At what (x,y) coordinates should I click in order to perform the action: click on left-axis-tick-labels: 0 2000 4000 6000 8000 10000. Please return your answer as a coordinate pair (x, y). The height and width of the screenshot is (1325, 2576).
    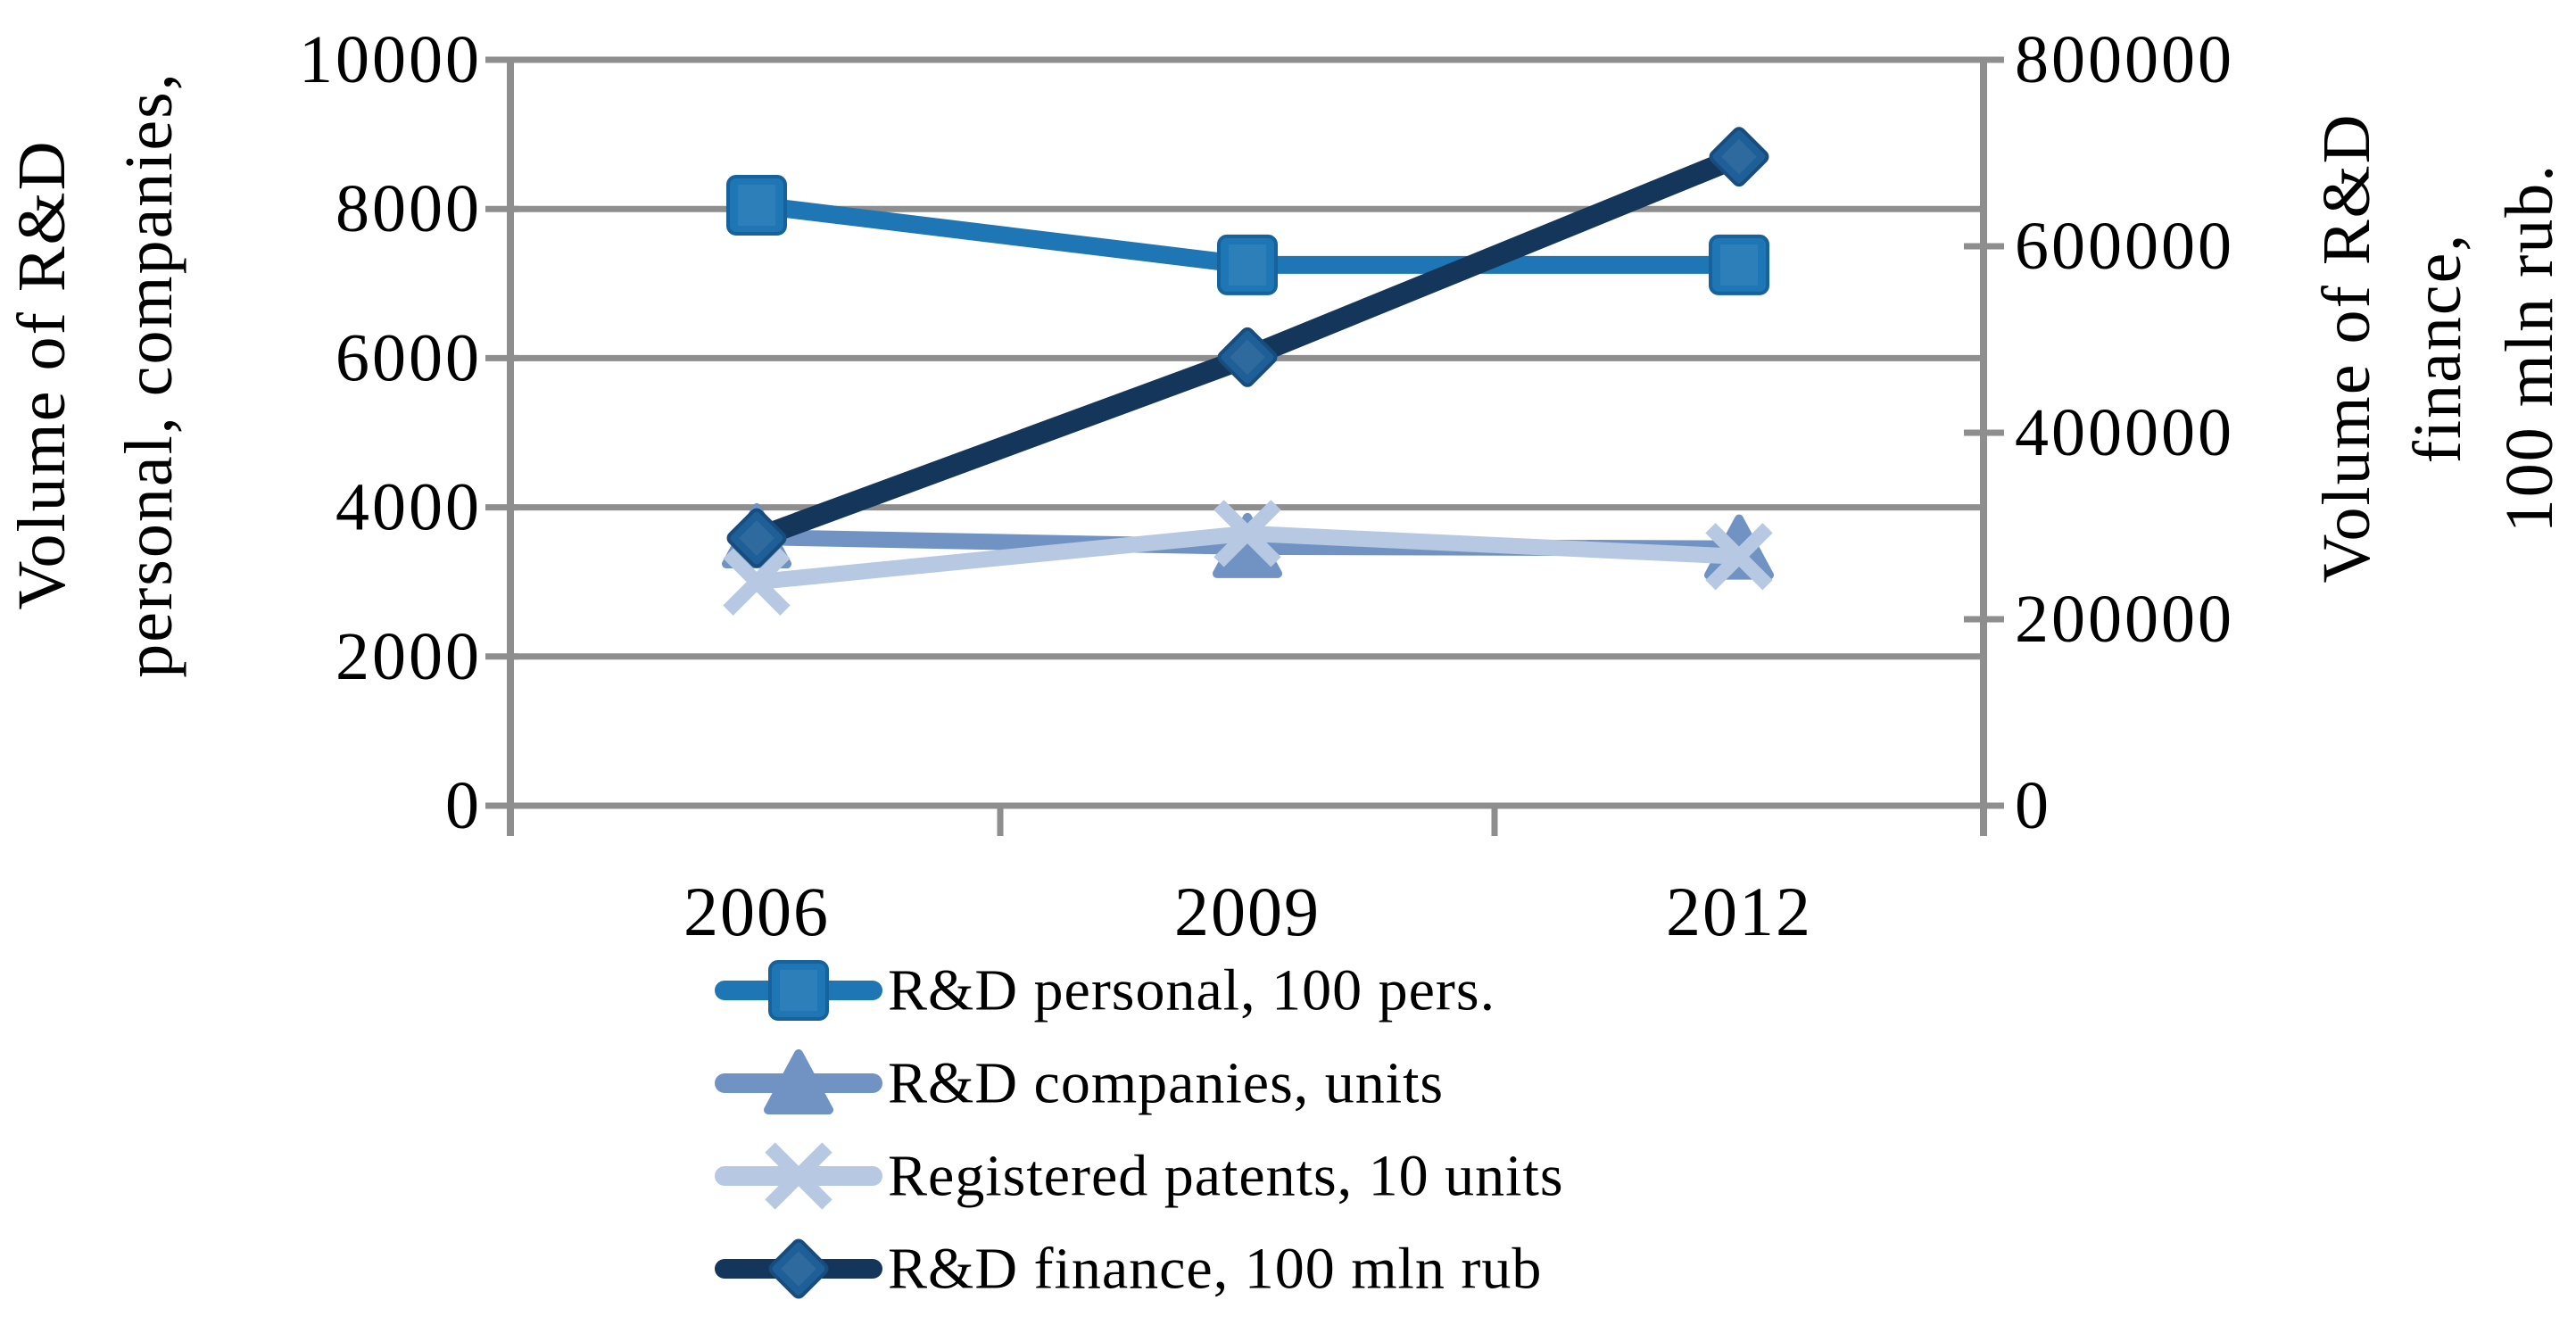
    Looking at the image, I should click on (390, 432).